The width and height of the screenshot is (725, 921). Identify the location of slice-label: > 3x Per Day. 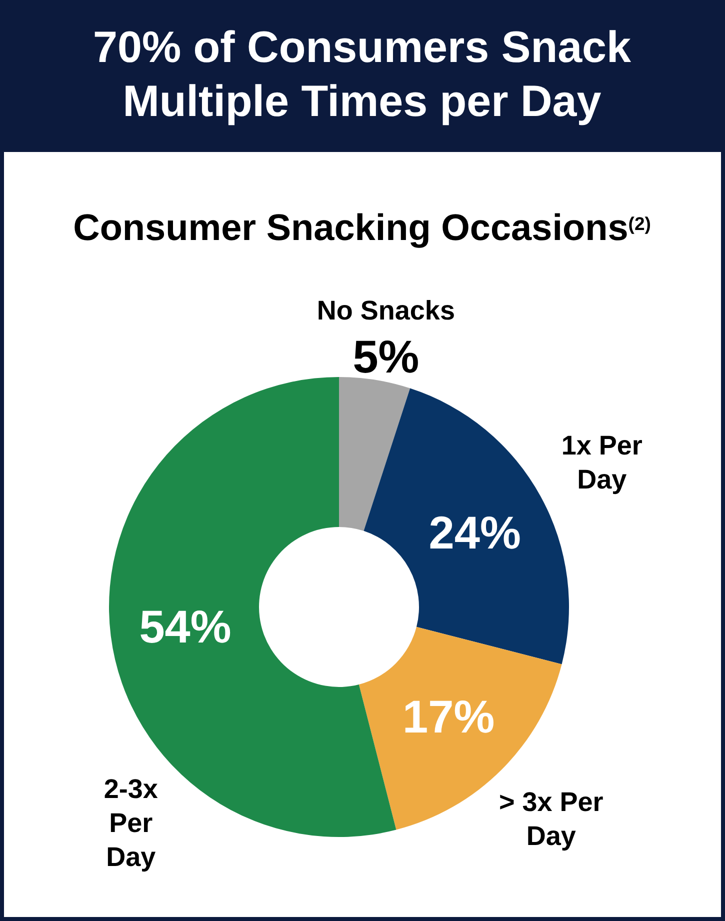
(551, 819).